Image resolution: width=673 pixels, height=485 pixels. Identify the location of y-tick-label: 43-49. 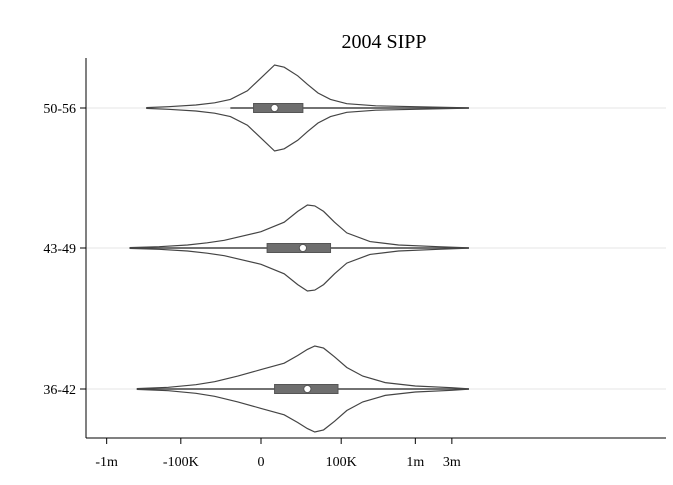
(59, 249).